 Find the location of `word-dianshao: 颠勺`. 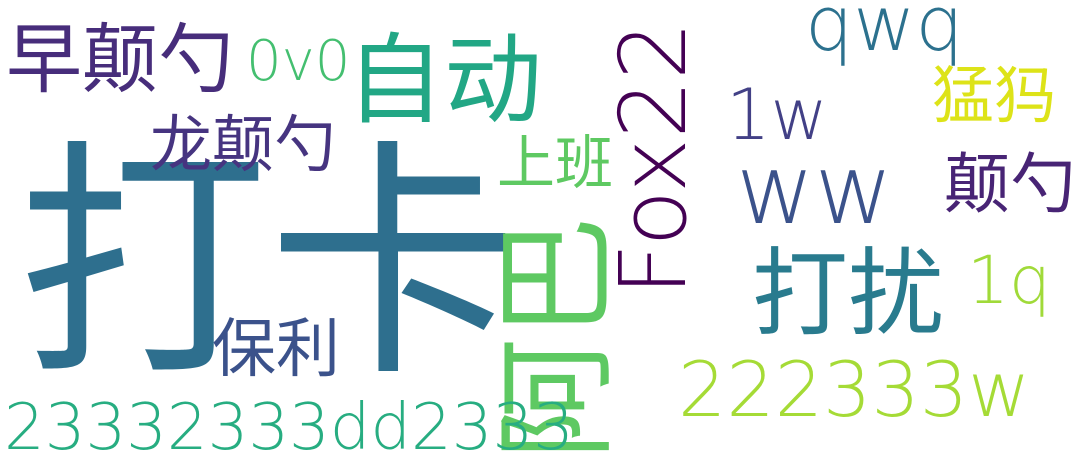

word-dianshao: 颠勺 is located at coordinates (1010, 184).